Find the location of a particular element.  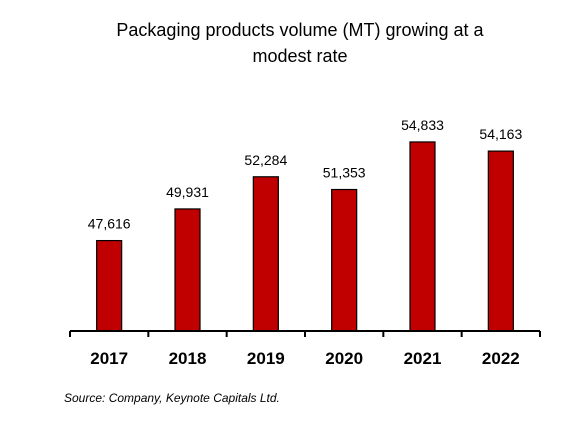

x-tick-label-2020: 2020 is located at coordinates (344, 358).